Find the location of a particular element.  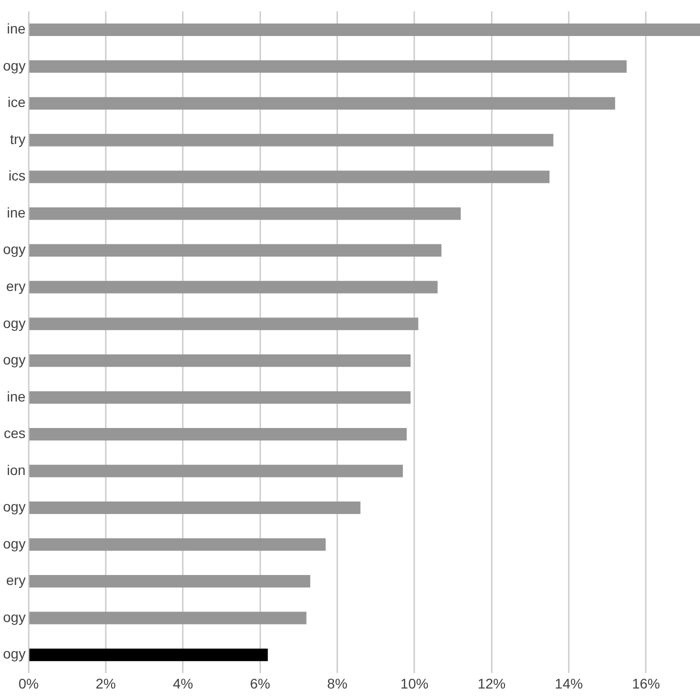

y-tick-label: ice is located at coordinates (17, 102).